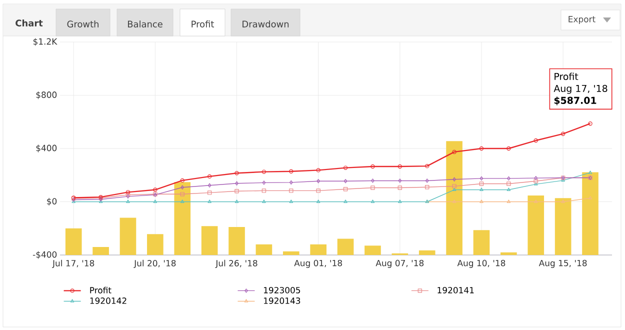 Image resolution: width=625 pixels, height=330 pixels. Describe the element at coordinates (44, 255) in the screenshot. I see `y-tick-label: -$400` at that location.